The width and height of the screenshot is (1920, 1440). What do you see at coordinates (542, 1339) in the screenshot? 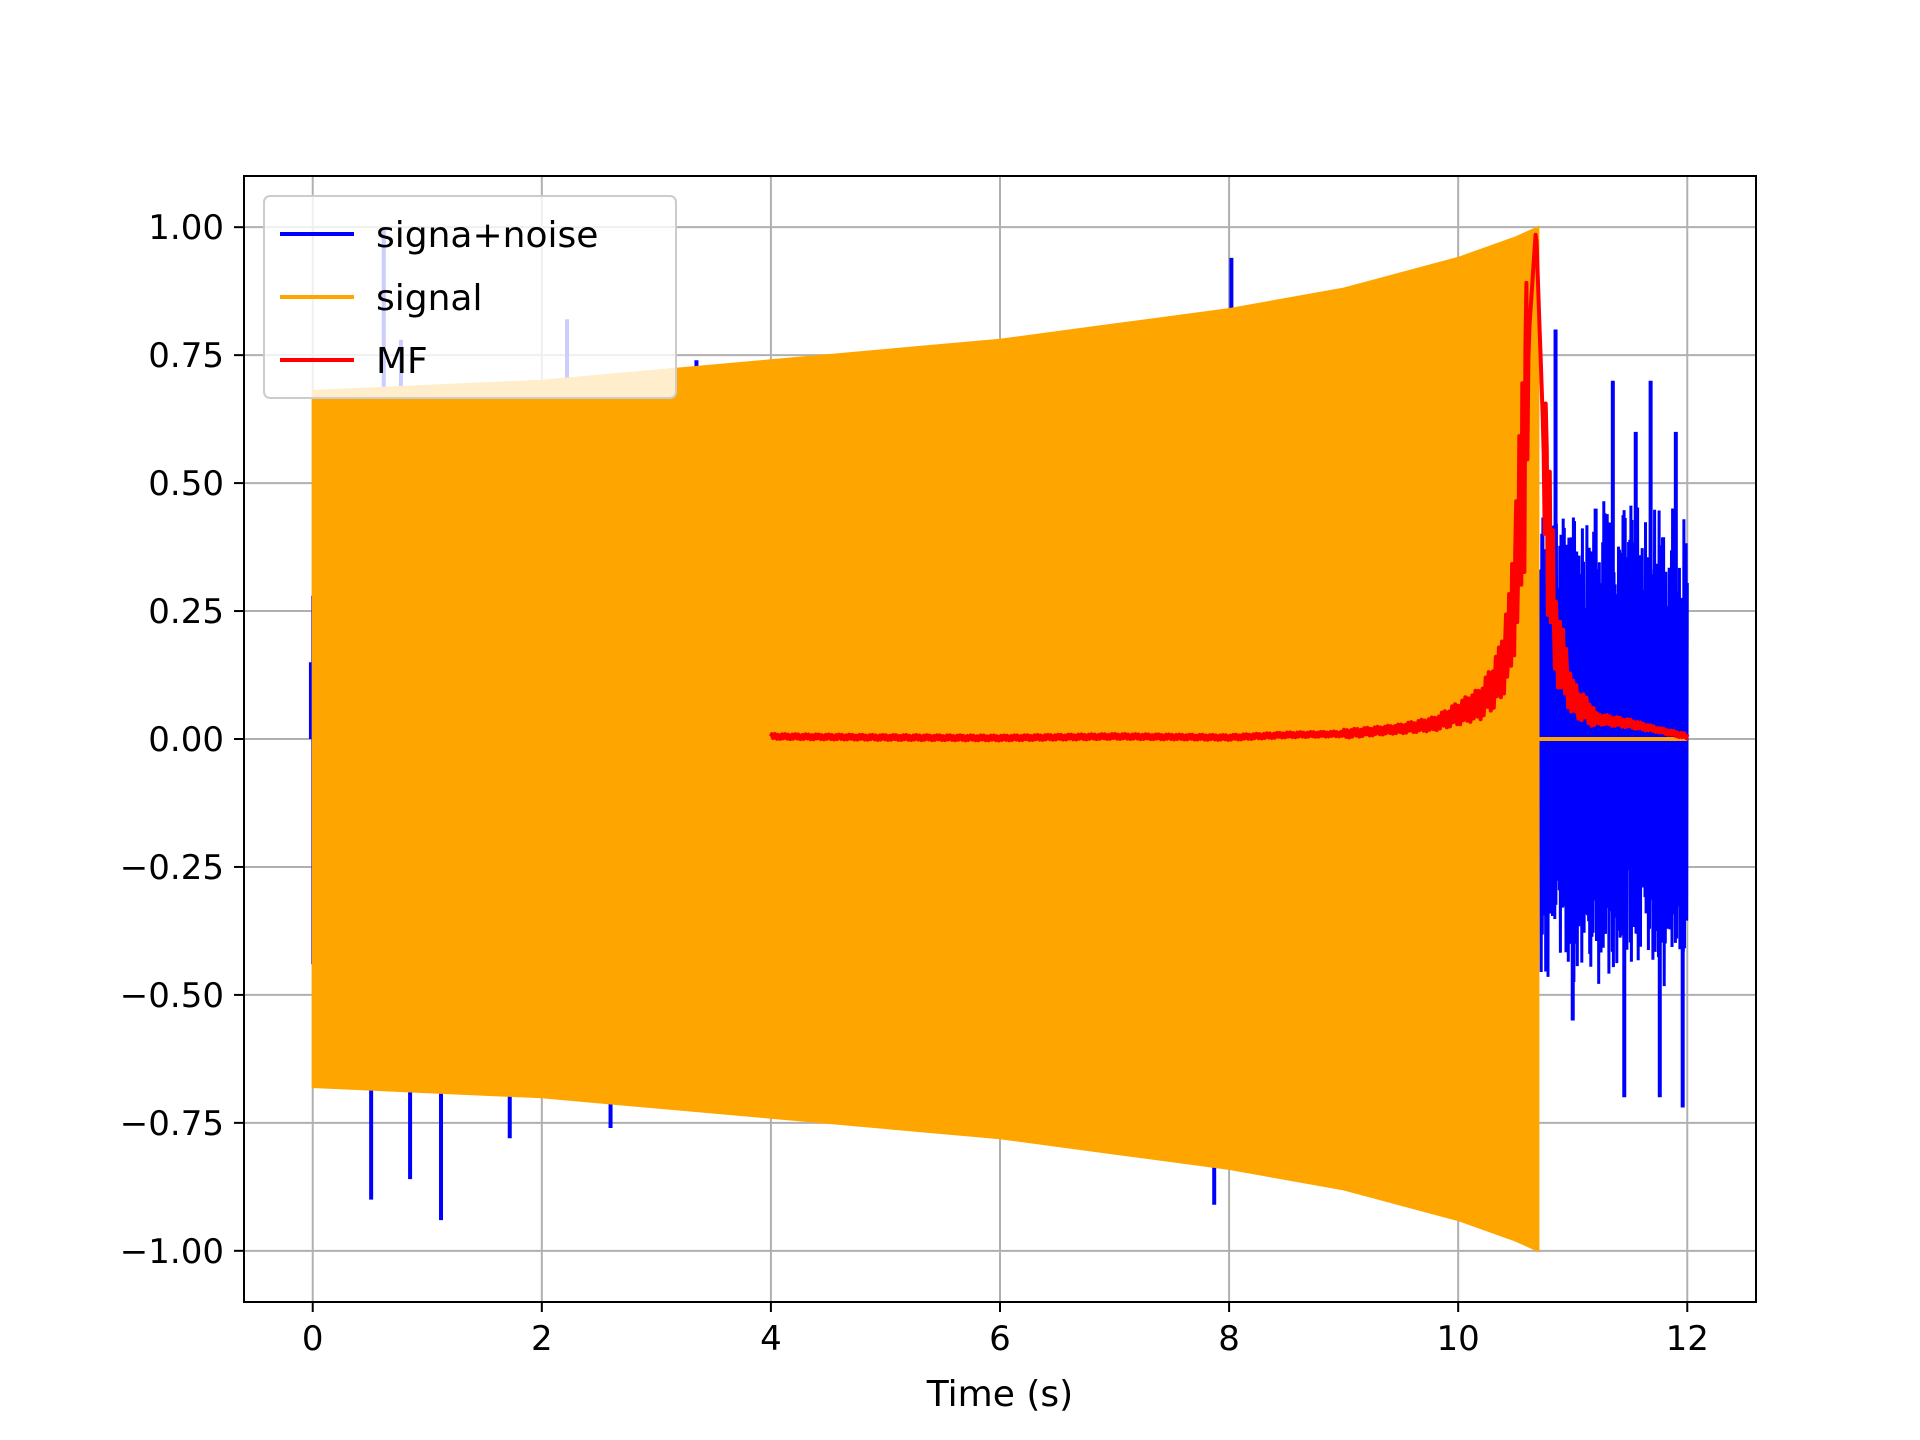
I see `x-tick-label: 2` at bounding box center [542, 1339].